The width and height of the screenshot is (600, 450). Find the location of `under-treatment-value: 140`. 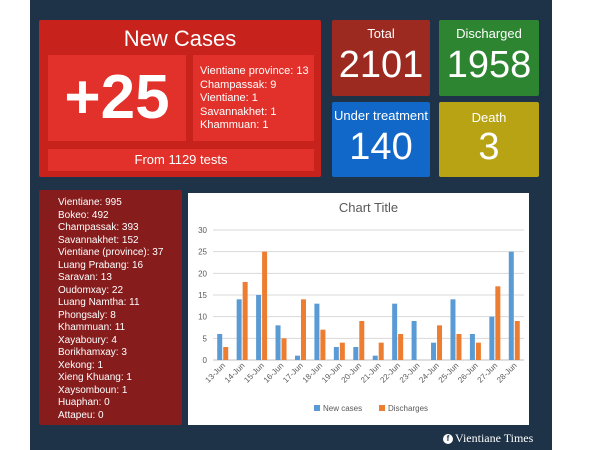

under-treatment-value: 140 is located at coordinates (381, 147).